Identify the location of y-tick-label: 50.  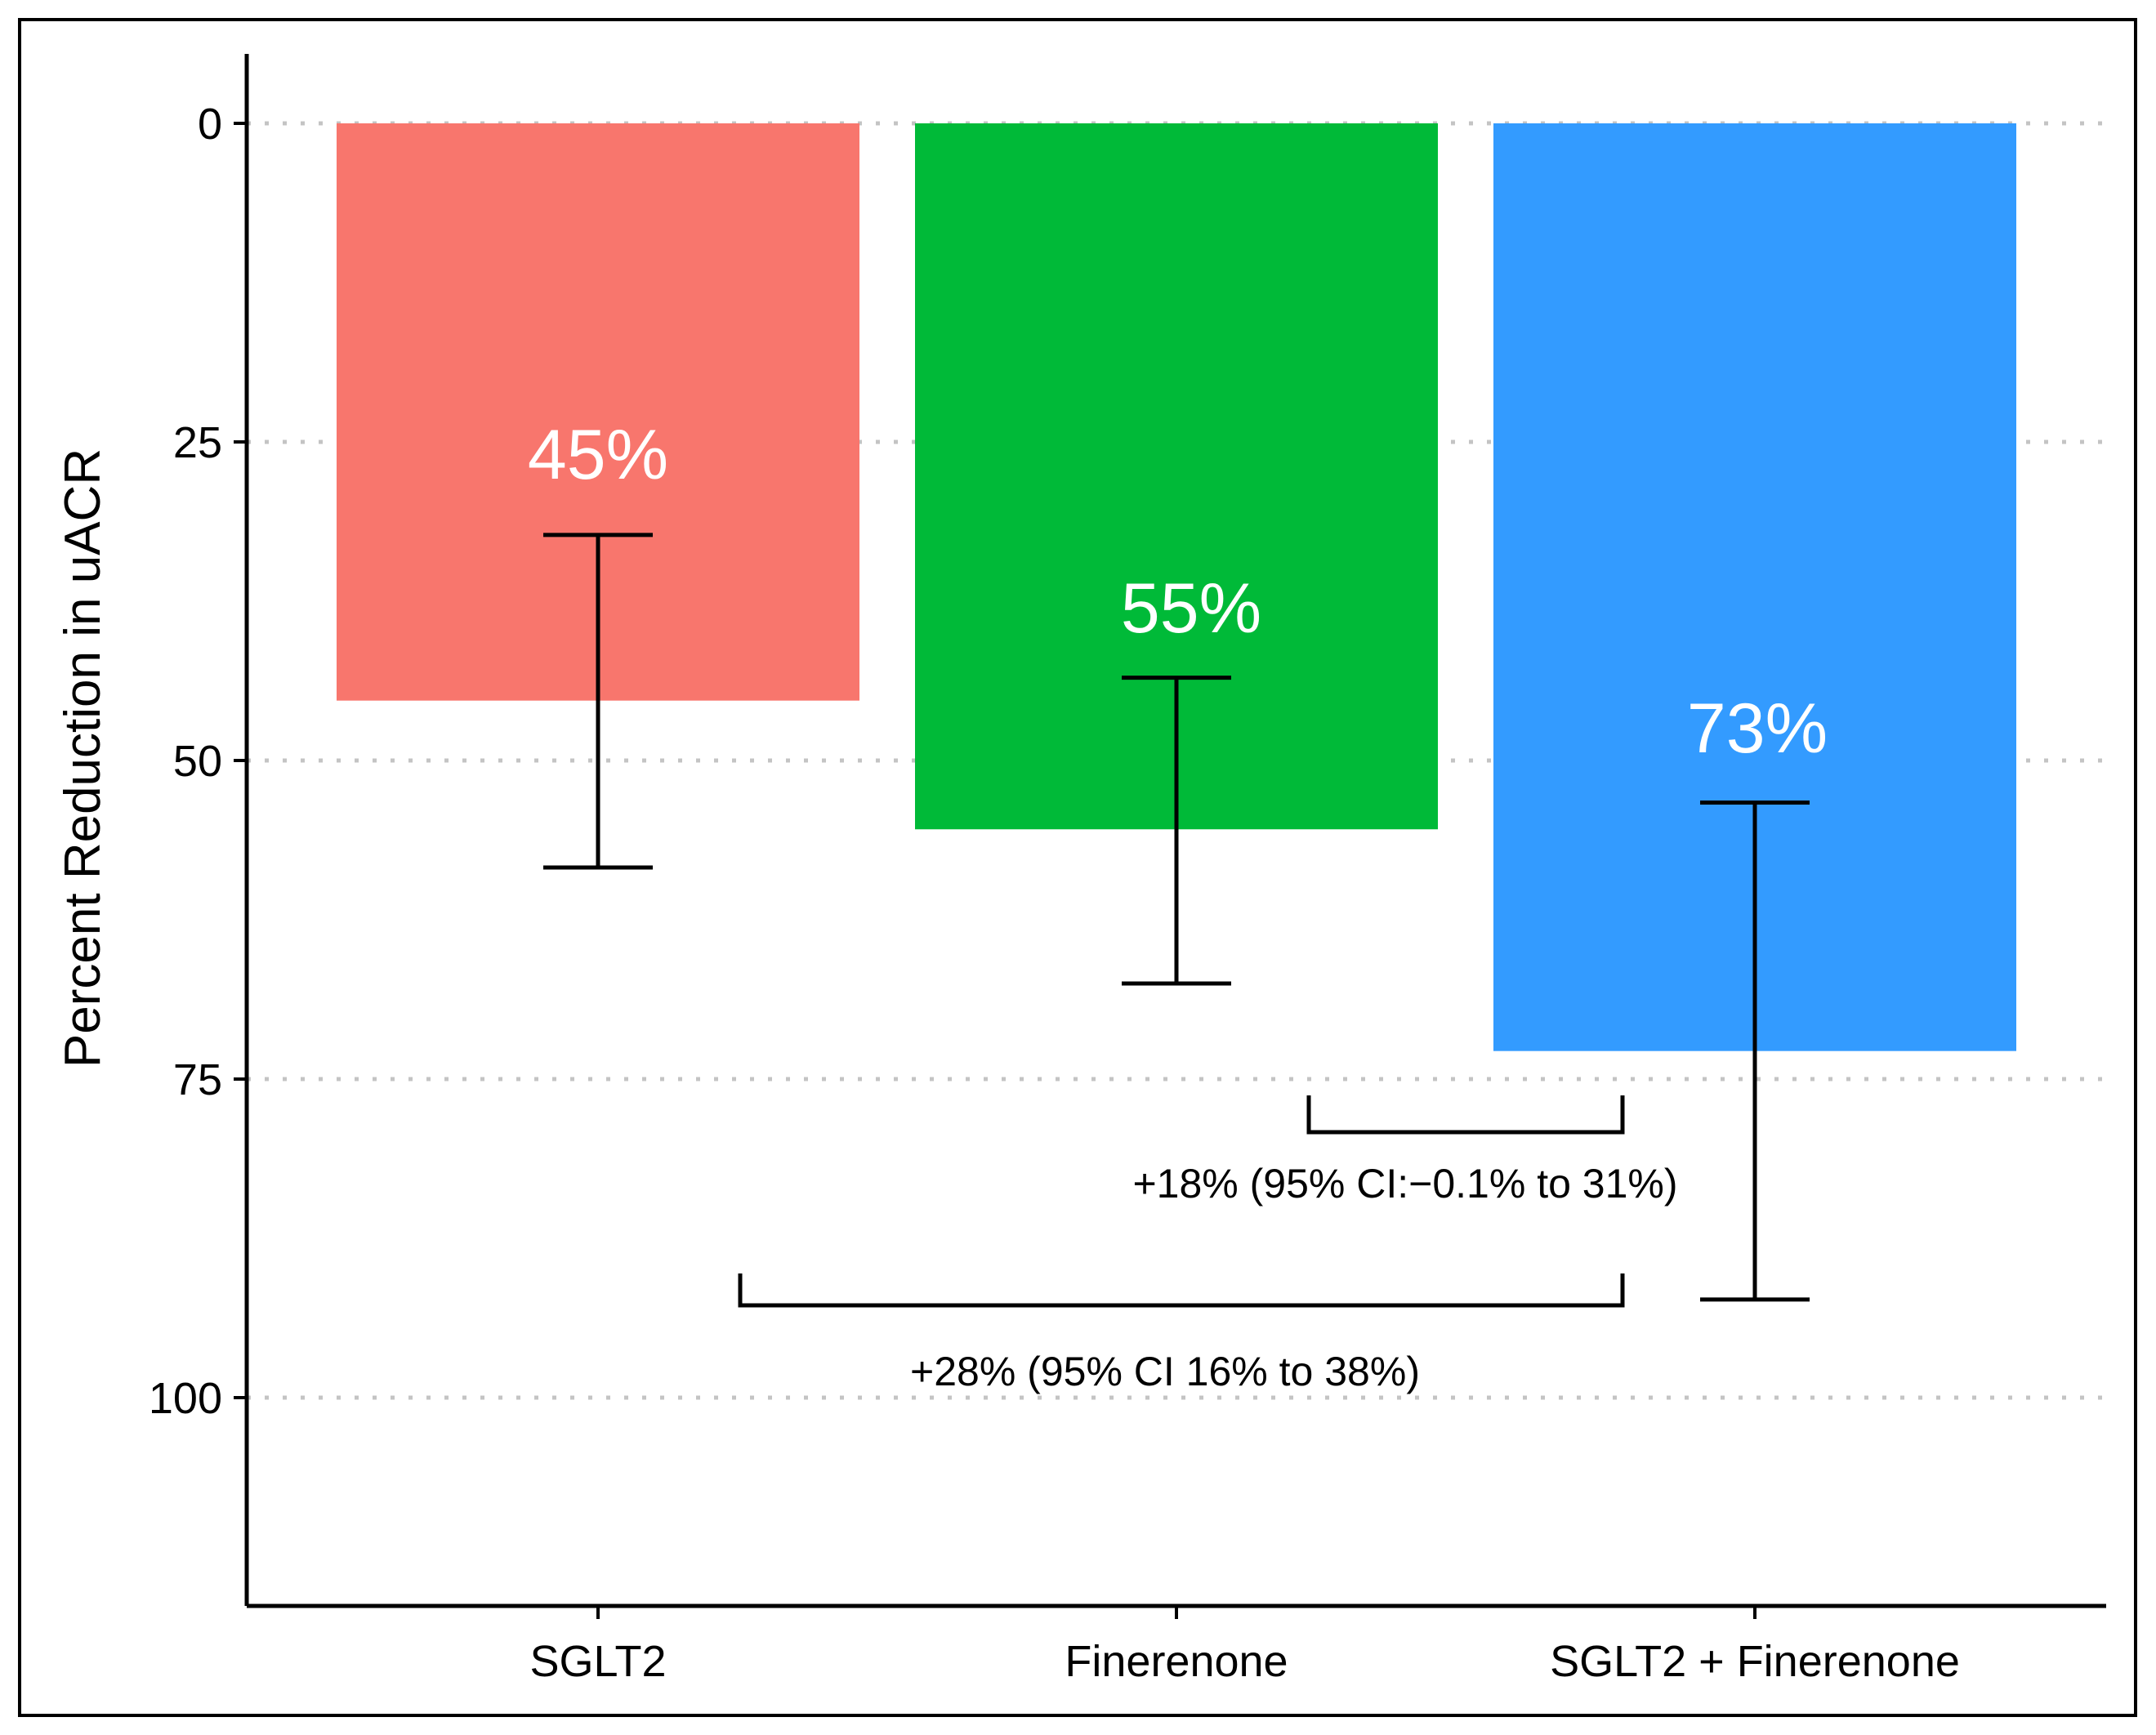
(197, 761).